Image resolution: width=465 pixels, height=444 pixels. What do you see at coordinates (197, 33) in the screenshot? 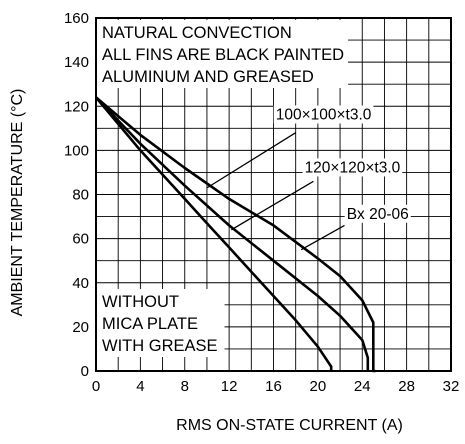
I see `note-top-line-1: NATURAL CONVECTION` at bounding box center [197, 33].